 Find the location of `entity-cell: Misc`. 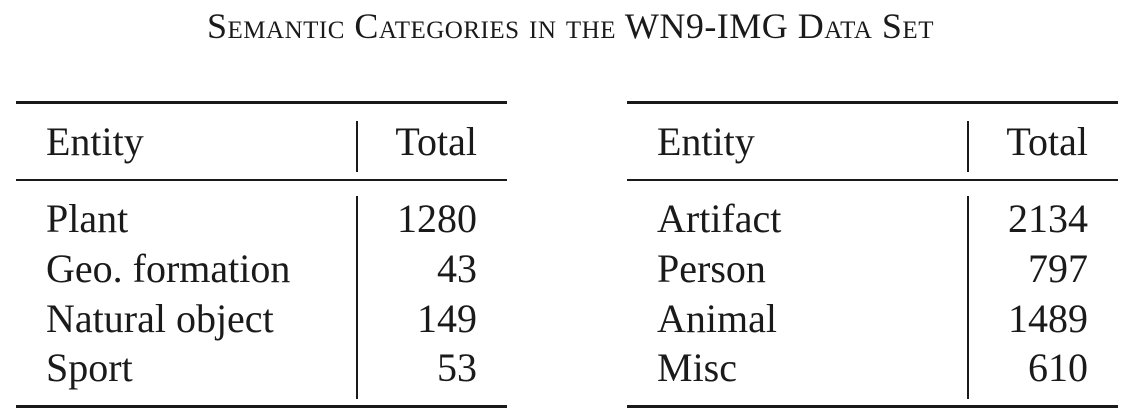

entity-cell: Misc is located at coordinates (697, 367).